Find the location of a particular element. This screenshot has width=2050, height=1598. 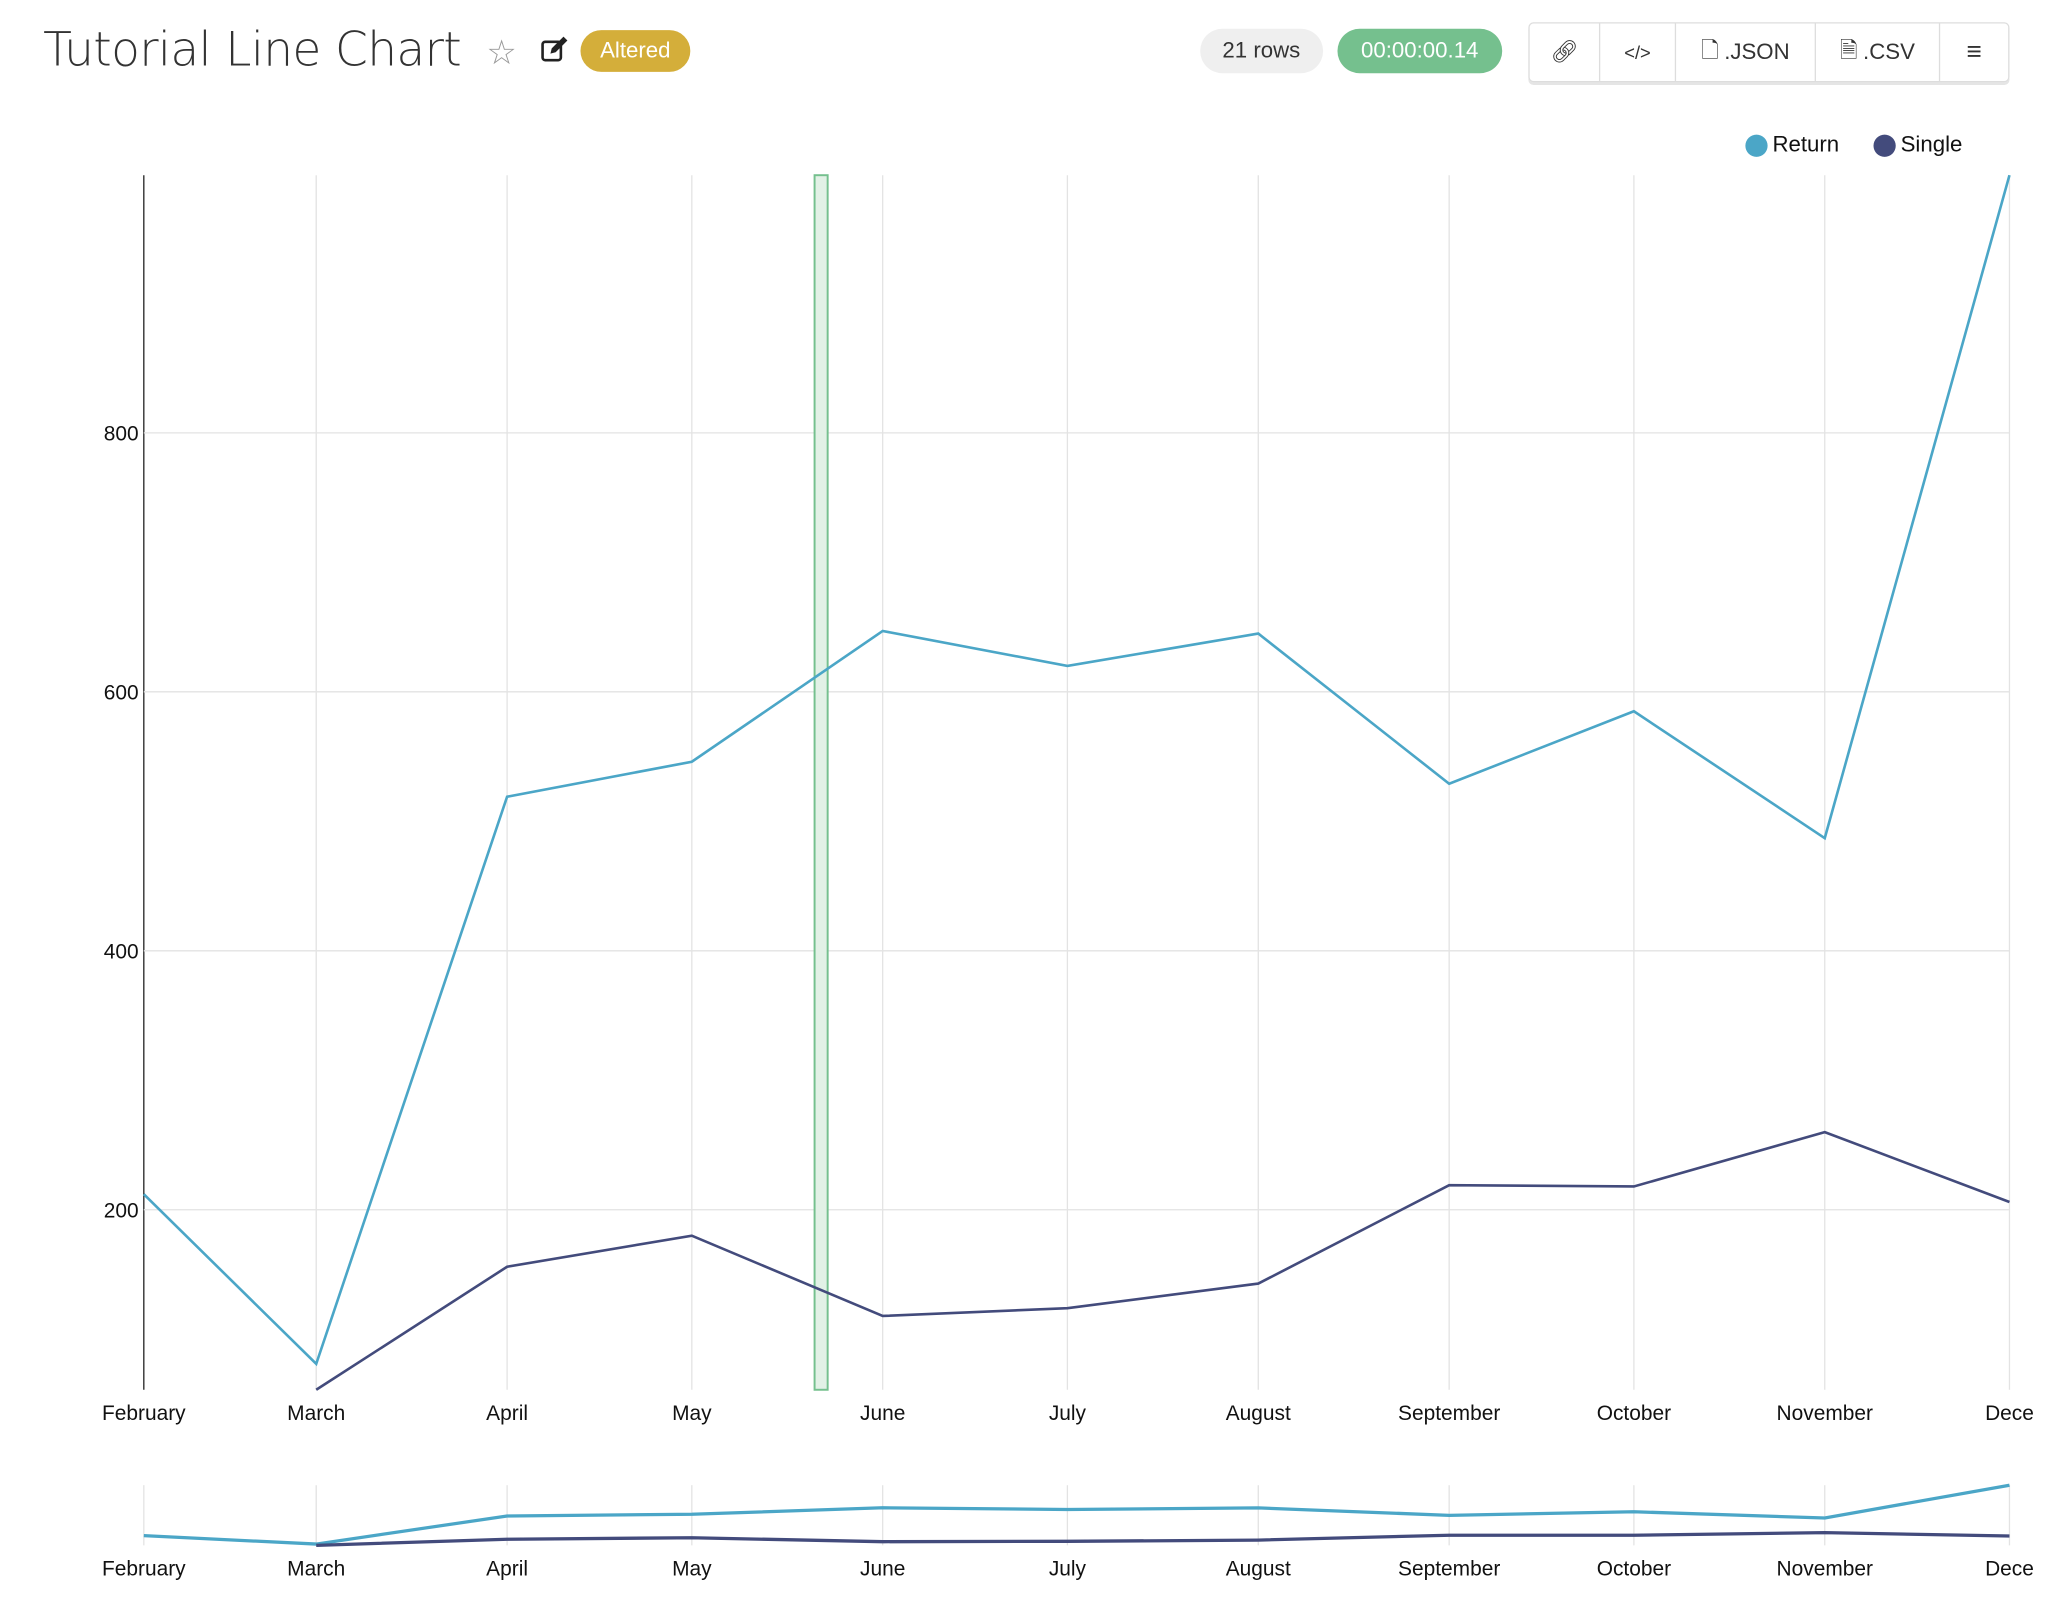

legend: Return Single is located at coordinates (1853, 145).